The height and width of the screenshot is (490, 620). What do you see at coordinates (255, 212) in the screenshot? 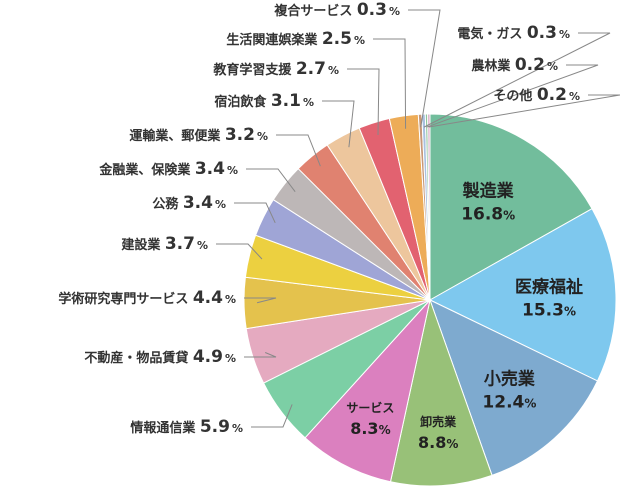
I see `slice-10-leader` at bounding box center [255, 212].